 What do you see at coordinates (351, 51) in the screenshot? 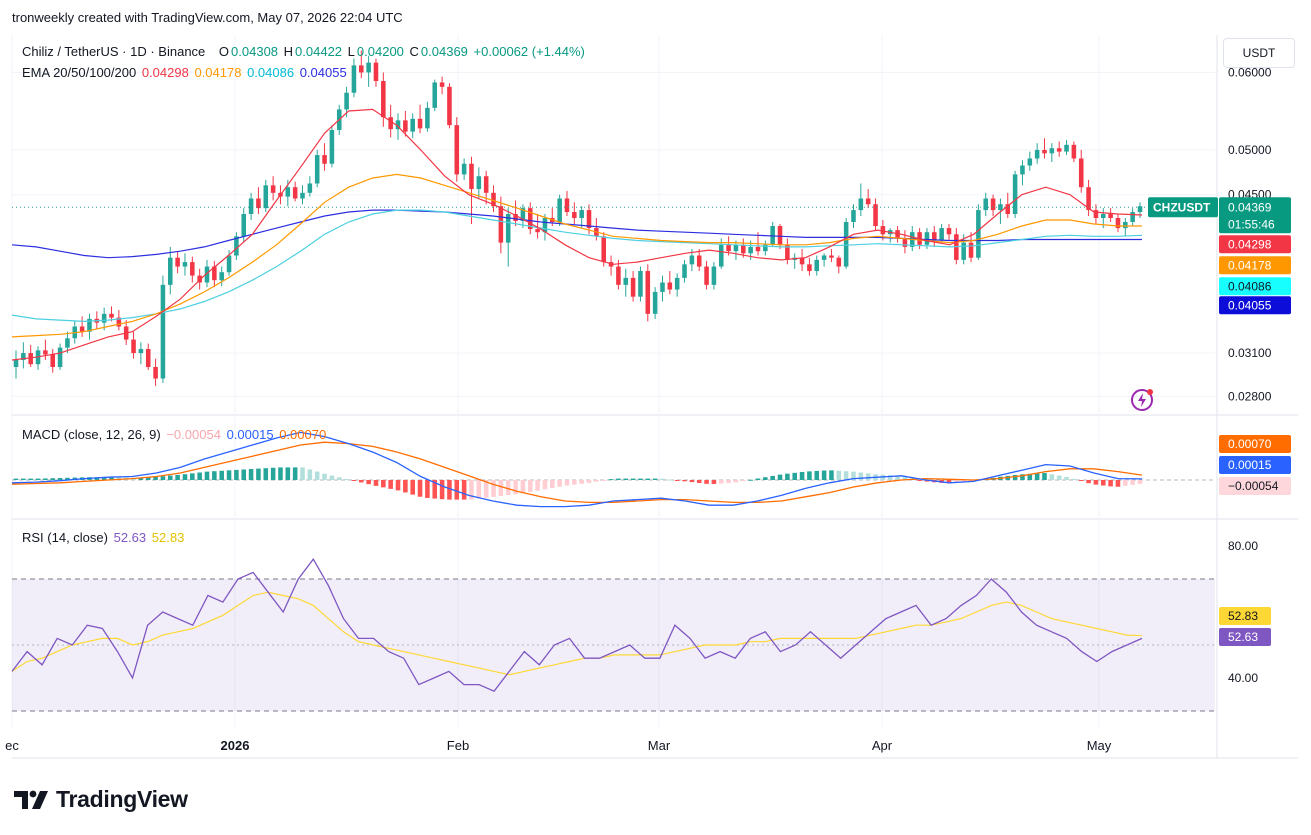
I see `low-label: L` at bounding box center [351, 51].